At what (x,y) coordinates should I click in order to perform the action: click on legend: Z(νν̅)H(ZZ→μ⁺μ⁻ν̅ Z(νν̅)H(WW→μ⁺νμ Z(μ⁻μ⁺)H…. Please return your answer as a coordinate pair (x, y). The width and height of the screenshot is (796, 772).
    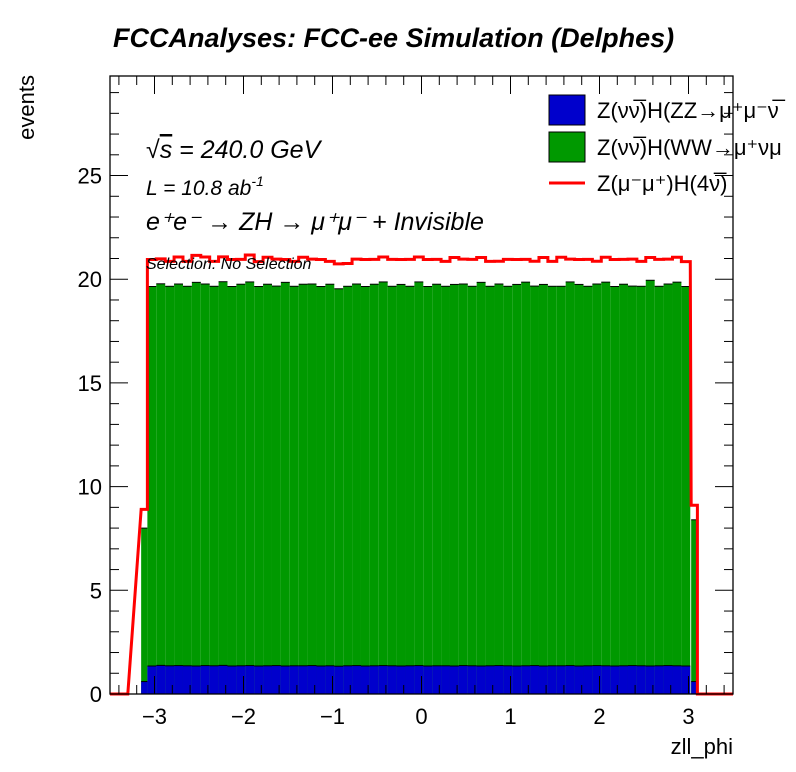
    Looking at the image, I should click on (667, 145).